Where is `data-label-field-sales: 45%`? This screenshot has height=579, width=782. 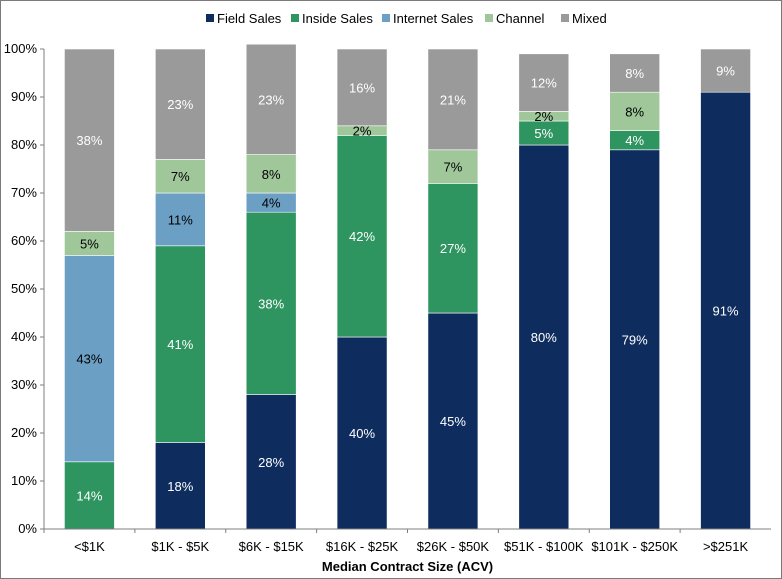 data-label-field-sales: 45% is located at coordinates (453, 421).